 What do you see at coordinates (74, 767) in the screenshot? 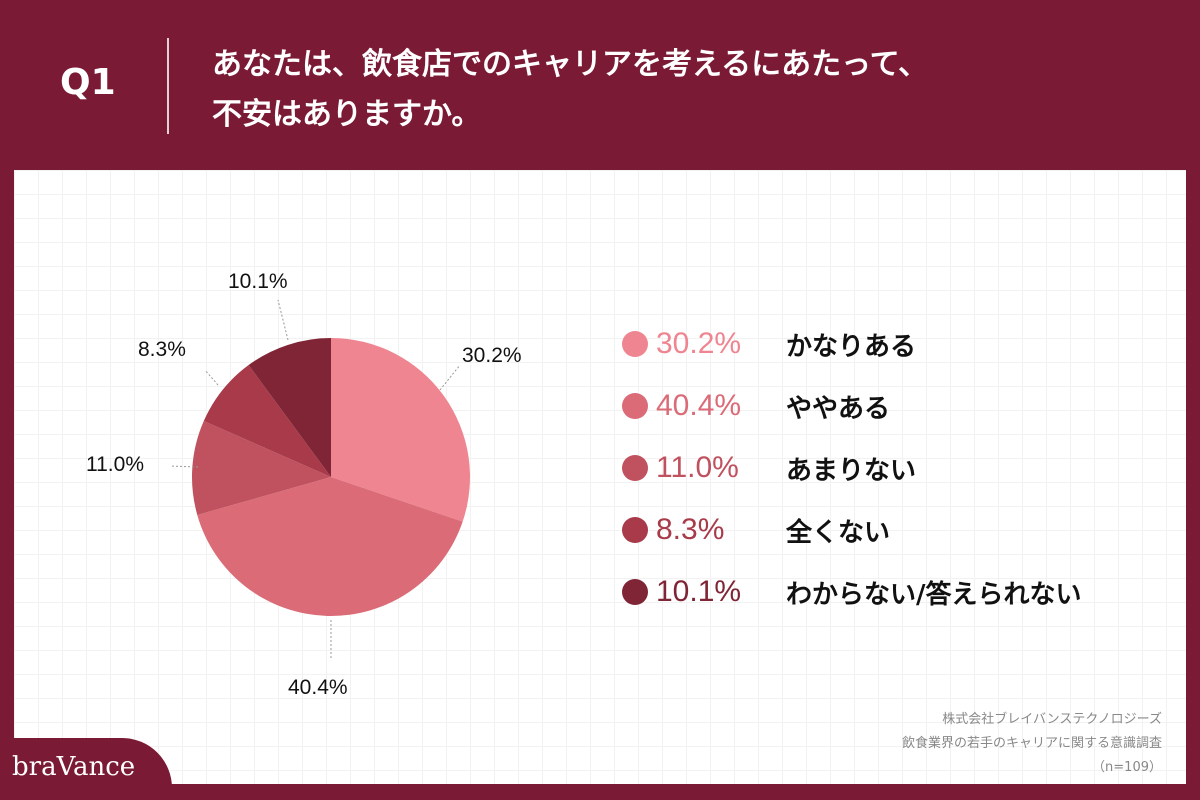
I see `logo: braVance` at bounding box center [74, 767].